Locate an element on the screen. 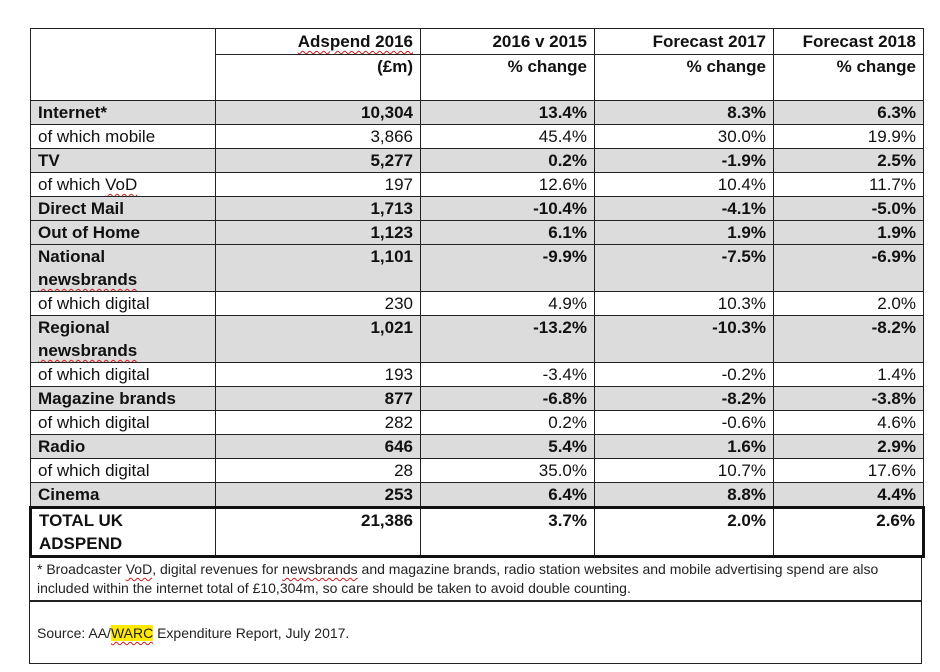  header-unit-gbp-m: (£m) is located at coordinates (318, 77).